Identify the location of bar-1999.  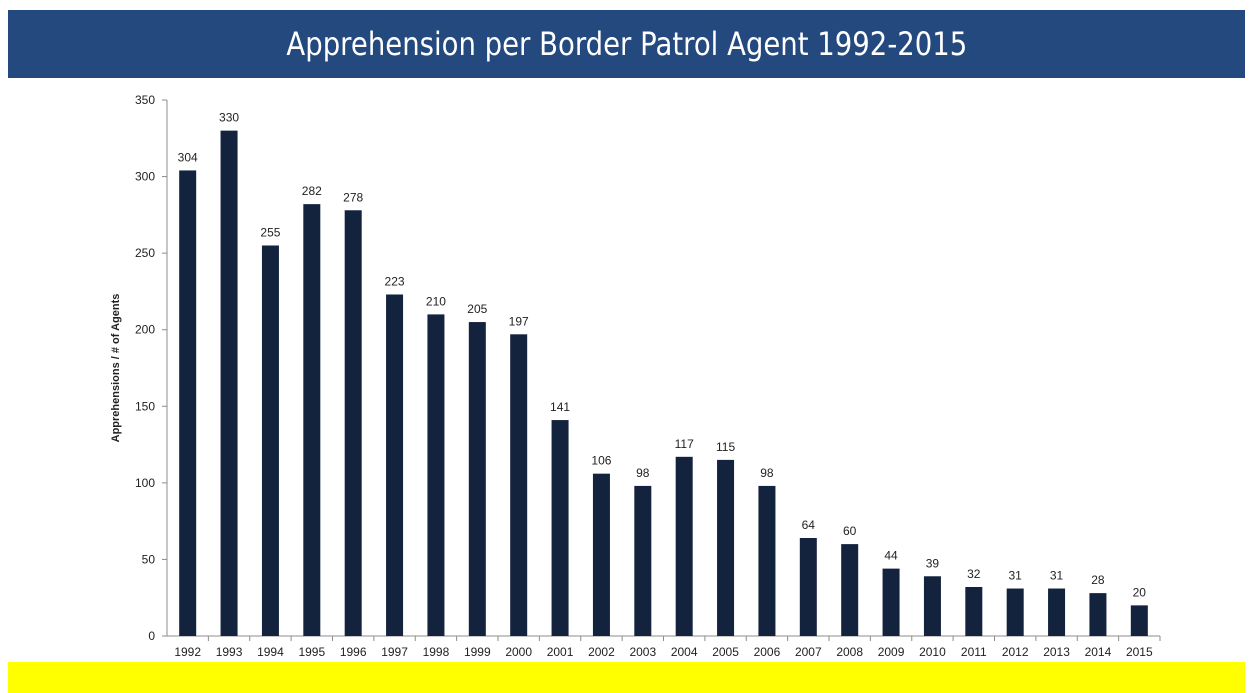
(477, 479).